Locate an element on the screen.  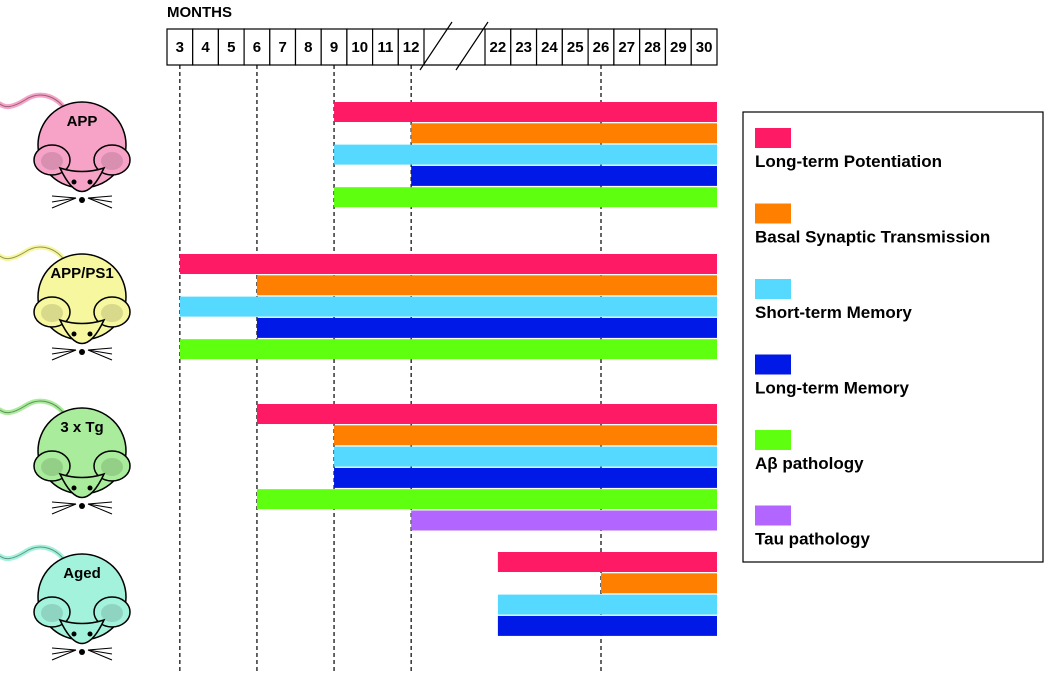
mouse-label: APP/PS1 is located at coordinates (81, 273).